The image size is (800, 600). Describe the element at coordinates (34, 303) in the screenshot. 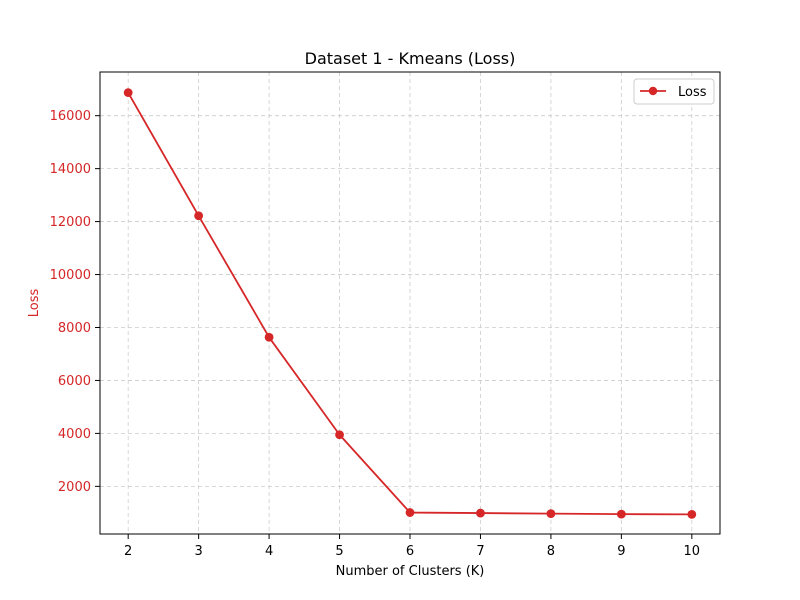

I see `y-axis-label: Loss` at that location.